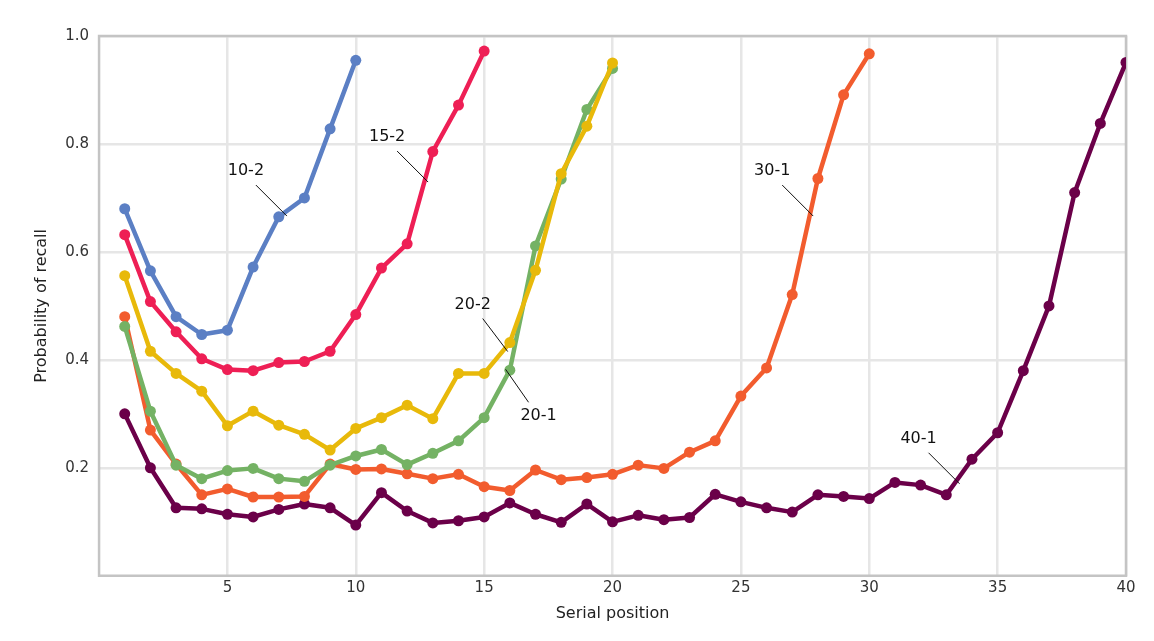  What do you see at coordinates (246, 170) in the screenshot?
I see `annotation: 10-2` at bounding box center [246, 170].